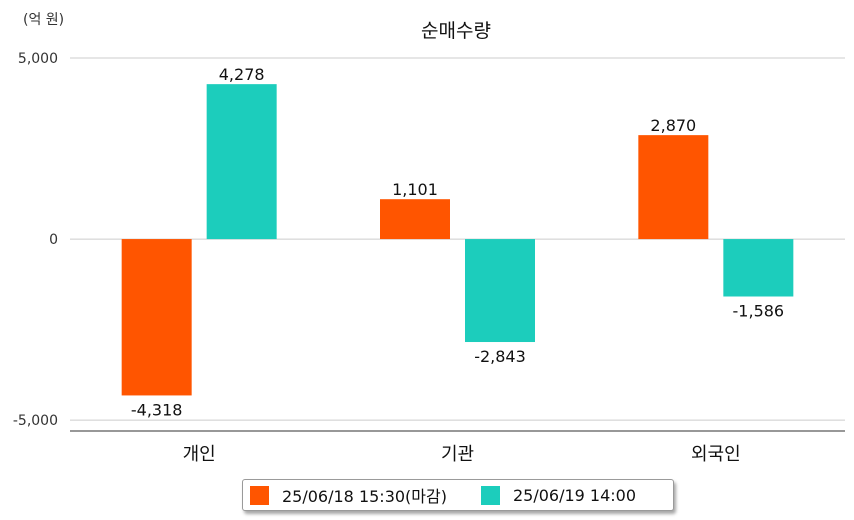 Image resolution: width=854 pixels, height=520 pixels. What do you see at coordinates (415, 219) in the screenshot?
I see `bar-기관-series-1` at bounding box center [415, 219].